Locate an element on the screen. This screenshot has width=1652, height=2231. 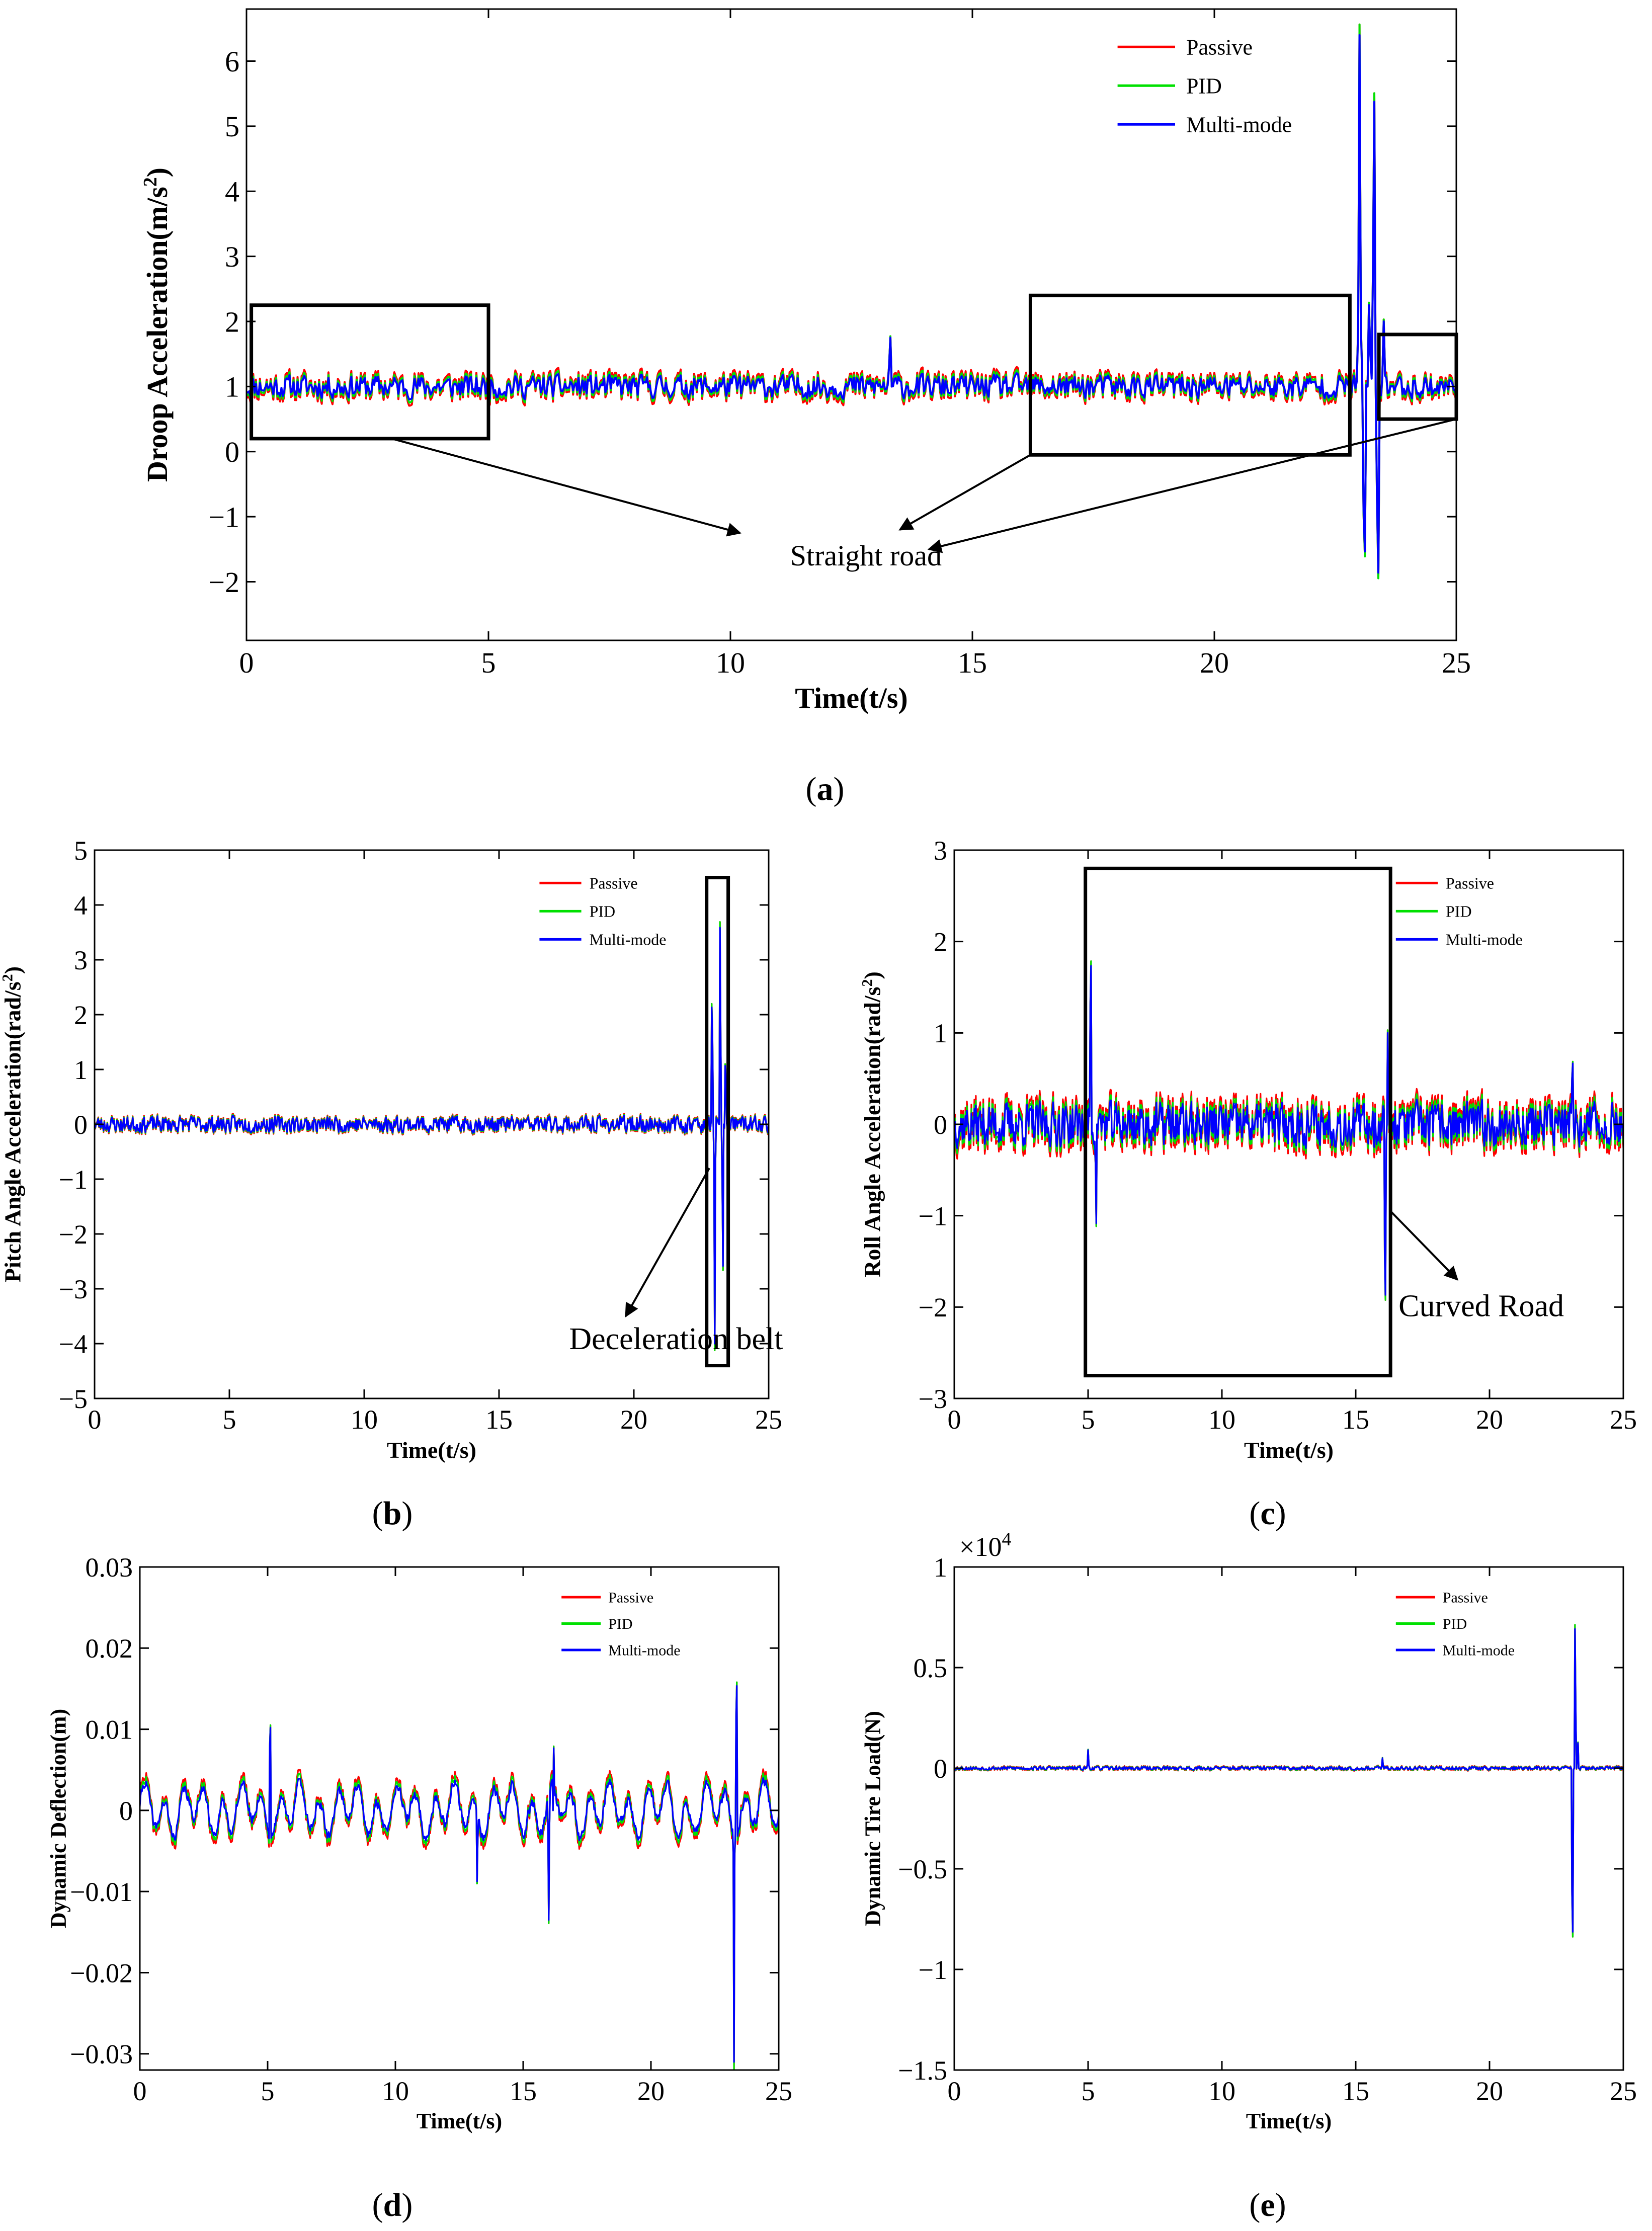
series-passive-d is located at coordinates (459, 1875).